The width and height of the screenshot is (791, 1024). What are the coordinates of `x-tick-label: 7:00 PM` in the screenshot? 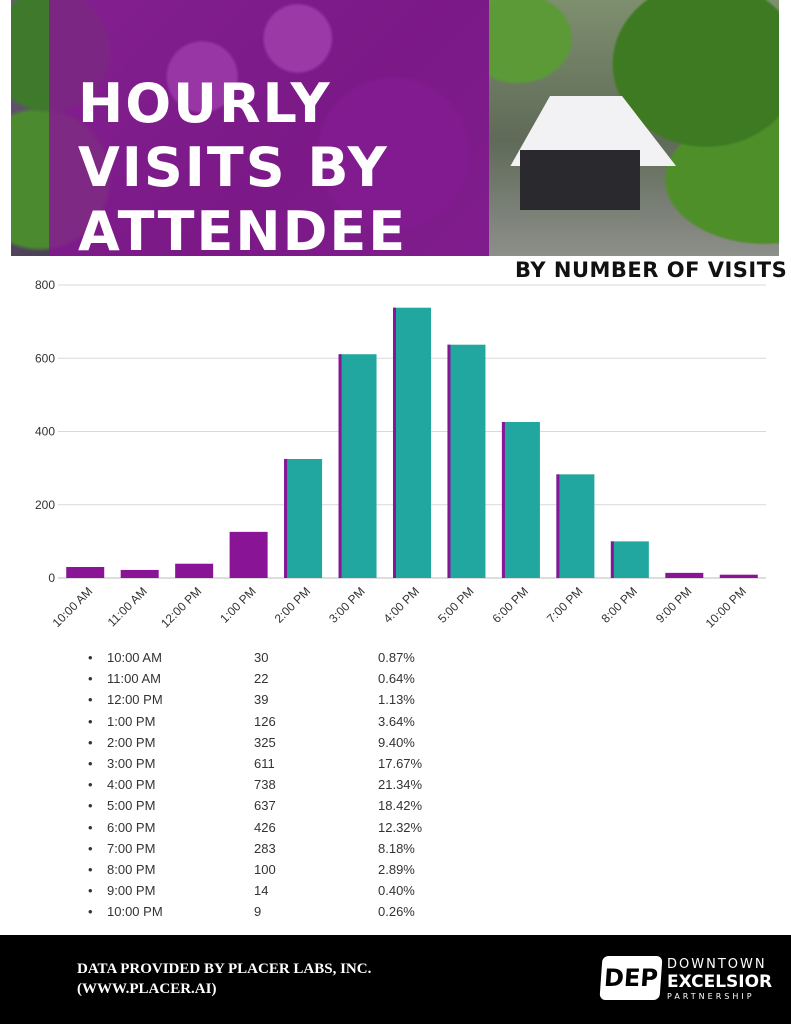 It's located at (565, 605).